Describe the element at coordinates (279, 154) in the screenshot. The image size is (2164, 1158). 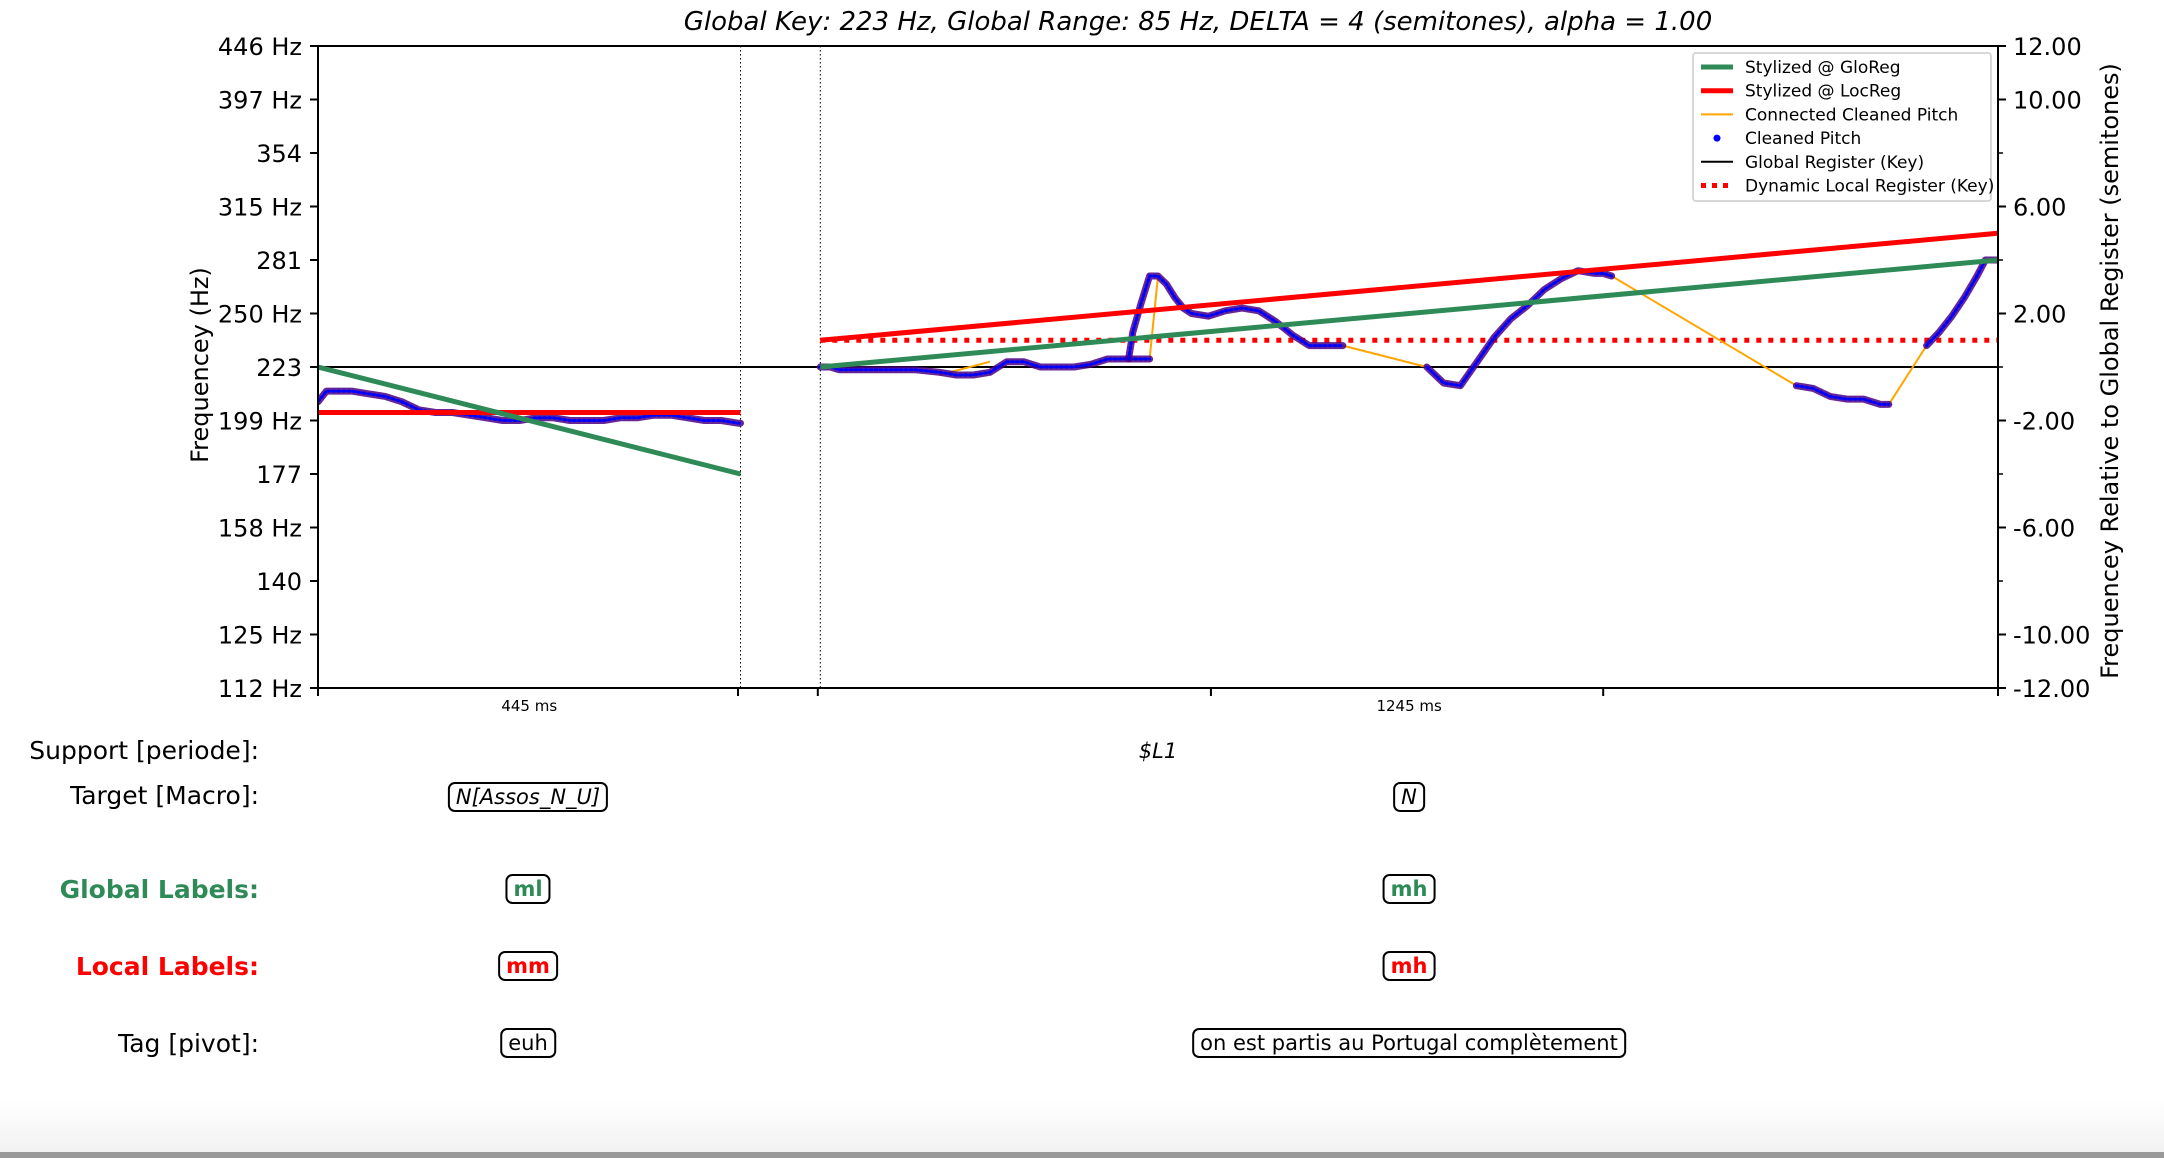
I see `left-tick-label: 354` at that location.